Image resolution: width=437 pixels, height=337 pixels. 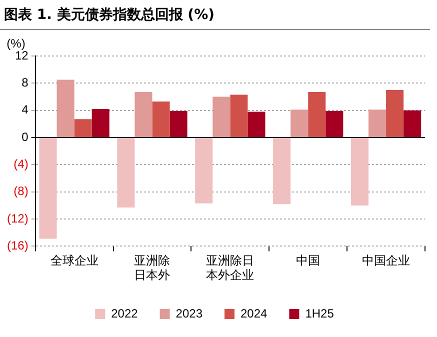 I want to click on y-tick-label: (8), so click(x=21, y=191).